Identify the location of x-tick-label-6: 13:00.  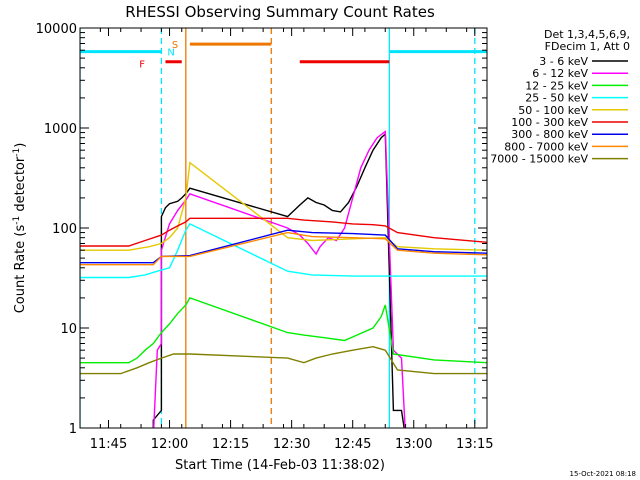
(413, 444).